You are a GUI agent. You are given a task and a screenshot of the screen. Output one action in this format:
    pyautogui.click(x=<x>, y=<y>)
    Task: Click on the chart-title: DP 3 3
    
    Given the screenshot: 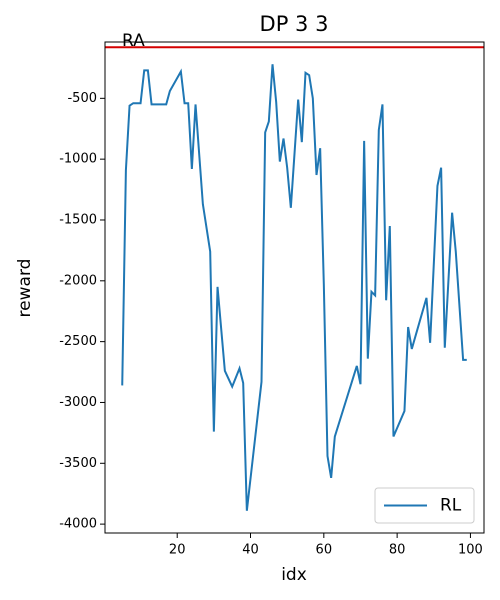 What is the action you would take?
    pyautogui.click(x=294, y=24)
    